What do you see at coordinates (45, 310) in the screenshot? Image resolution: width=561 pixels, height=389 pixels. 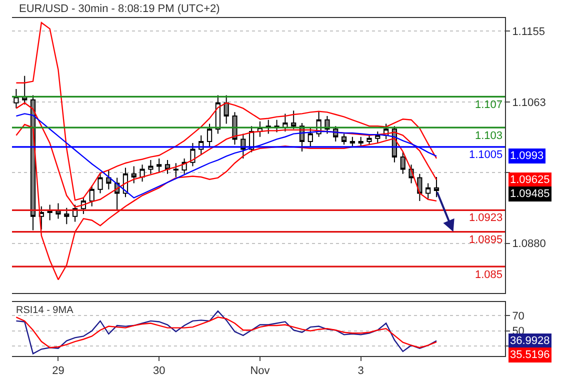 I see `chart-title: RSI14 - 9MA` at bounding box center [45, 310].